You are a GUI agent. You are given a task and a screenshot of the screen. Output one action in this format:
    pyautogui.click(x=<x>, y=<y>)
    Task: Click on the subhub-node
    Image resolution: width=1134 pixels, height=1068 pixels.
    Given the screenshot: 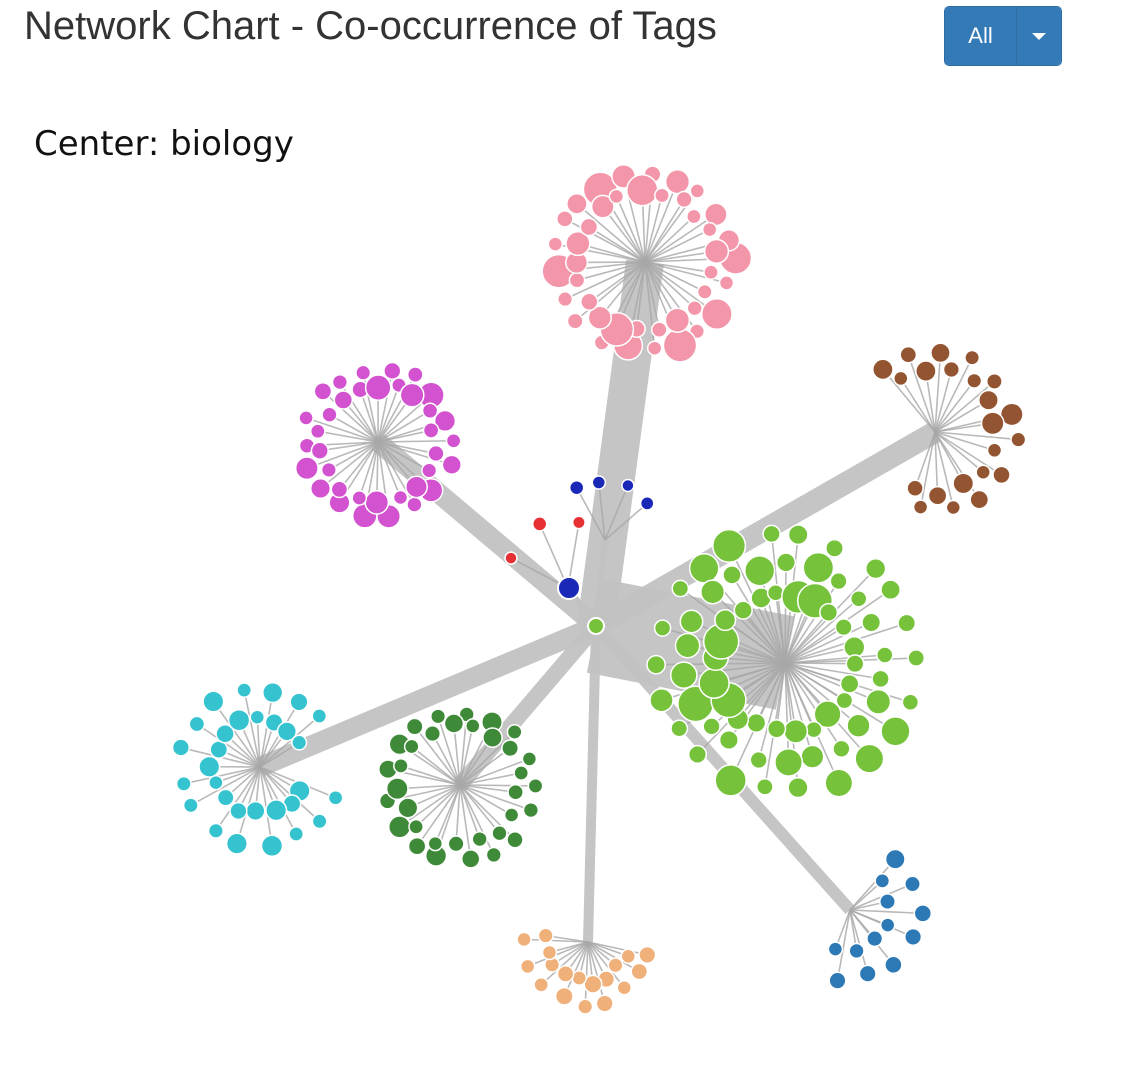 What is the action you would take?
    pyautogui.click(x=569, y=588)
    